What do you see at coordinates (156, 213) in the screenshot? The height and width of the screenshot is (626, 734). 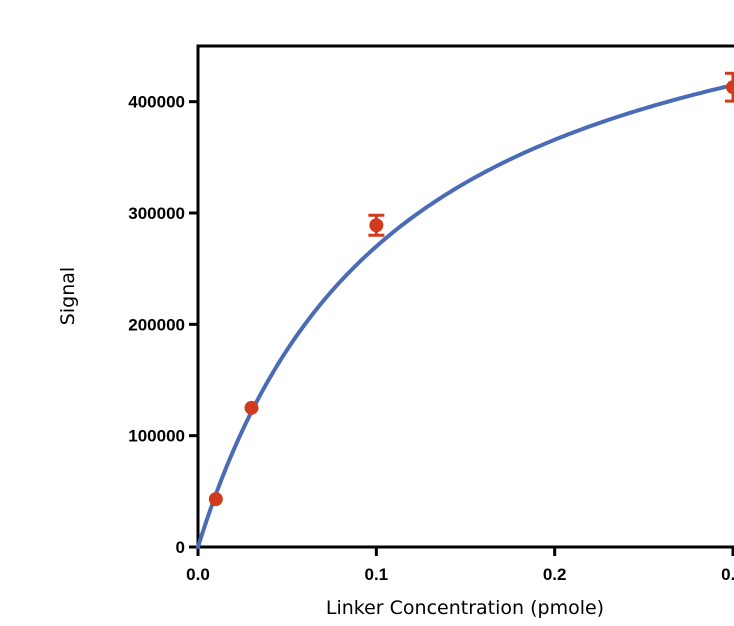 I see `y-tick-label: 300000` at bounding box center [156, 213].